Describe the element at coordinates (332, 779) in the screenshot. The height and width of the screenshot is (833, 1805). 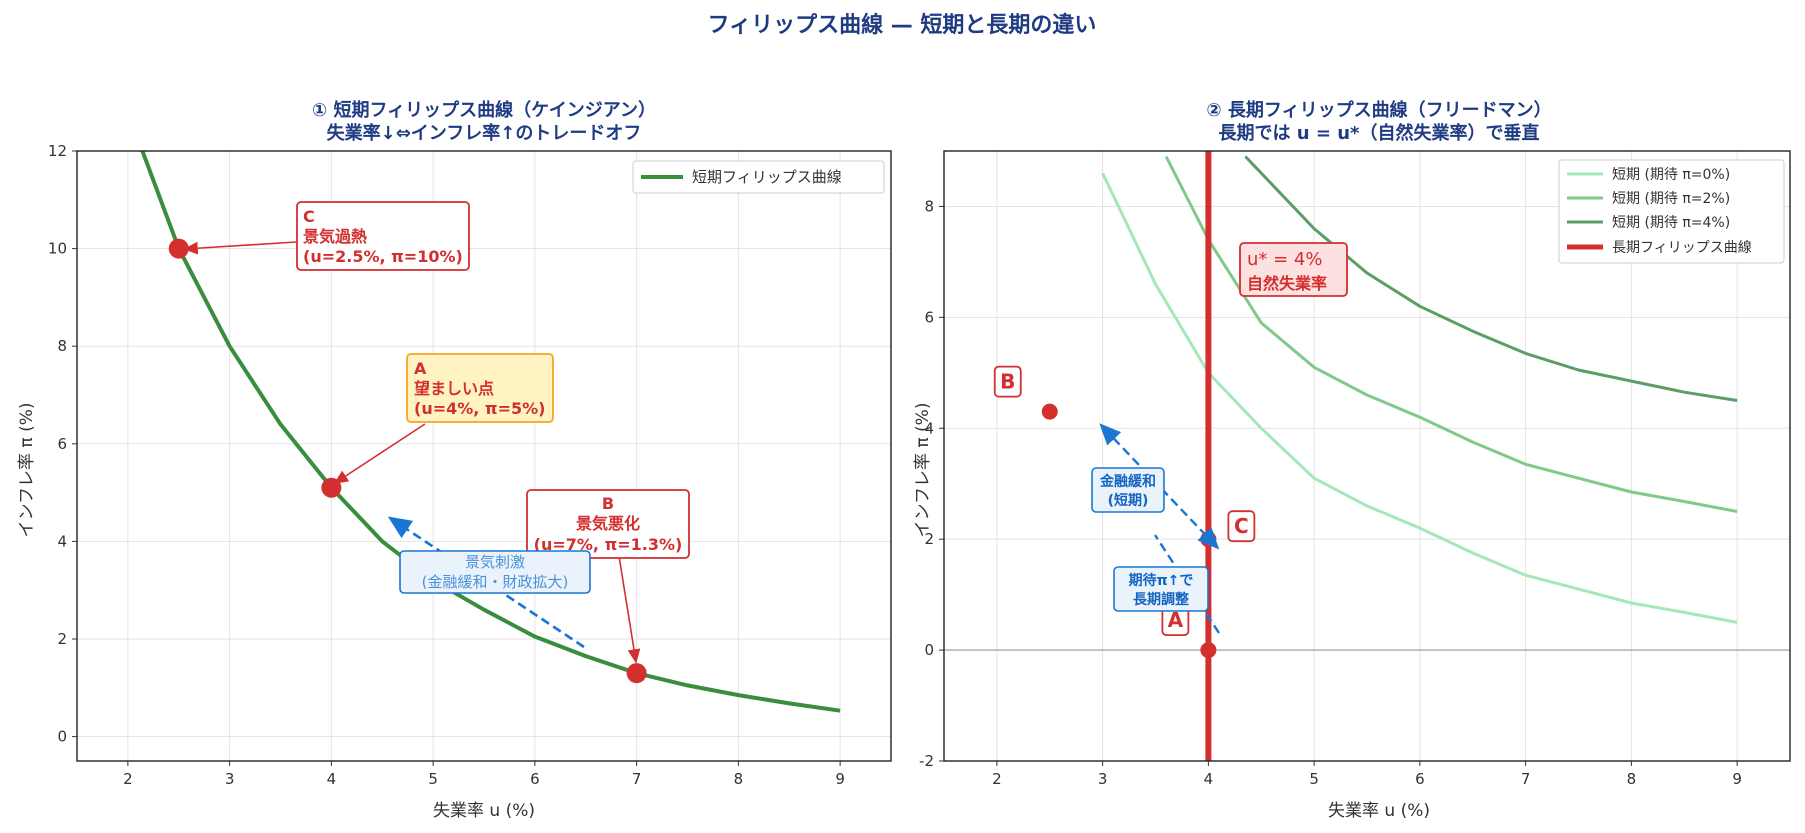
I see `chart1-xtick-label: 4` at that location.